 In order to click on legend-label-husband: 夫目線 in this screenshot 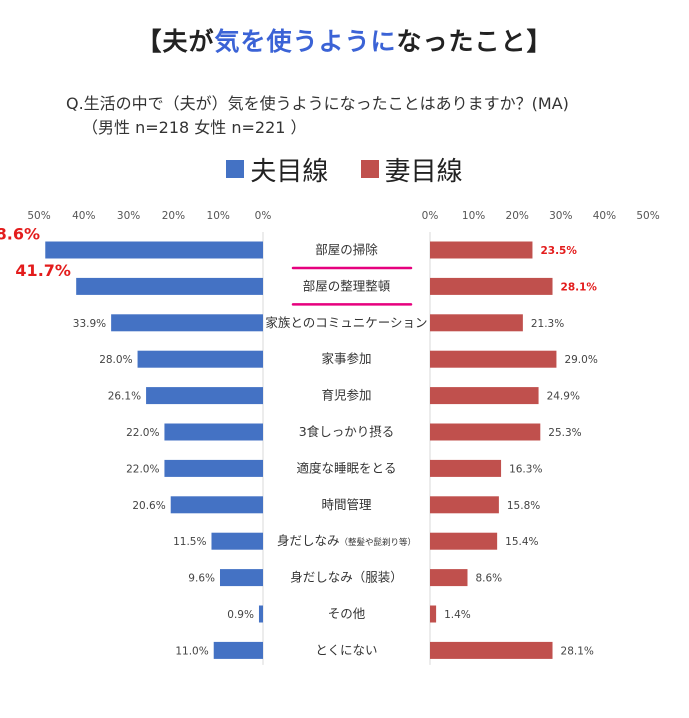, I will do `click(289, 172)`.